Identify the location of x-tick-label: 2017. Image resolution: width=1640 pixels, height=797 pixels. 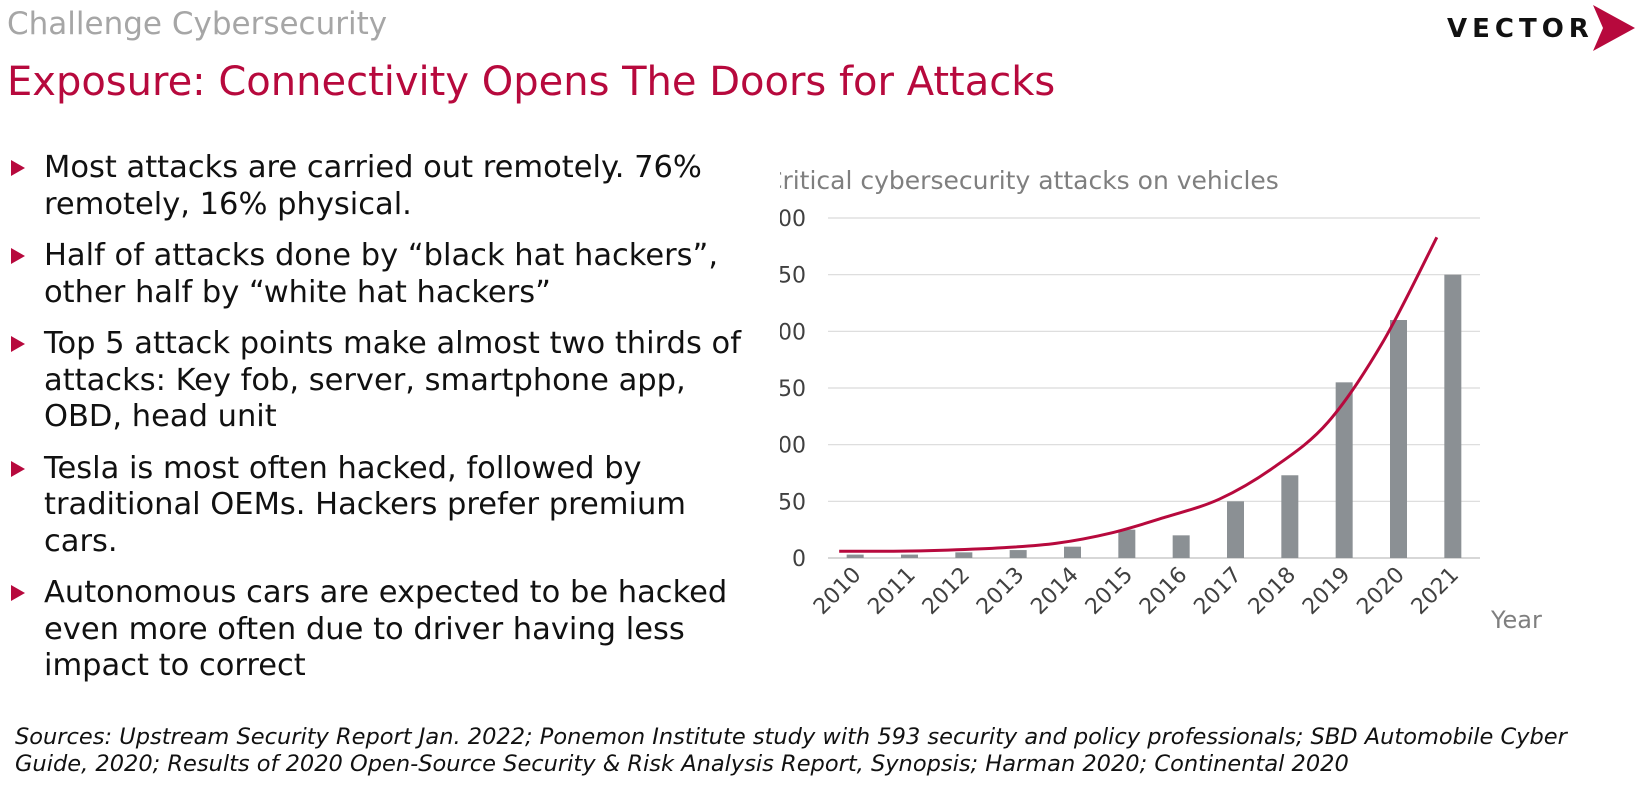
(1217, 591).